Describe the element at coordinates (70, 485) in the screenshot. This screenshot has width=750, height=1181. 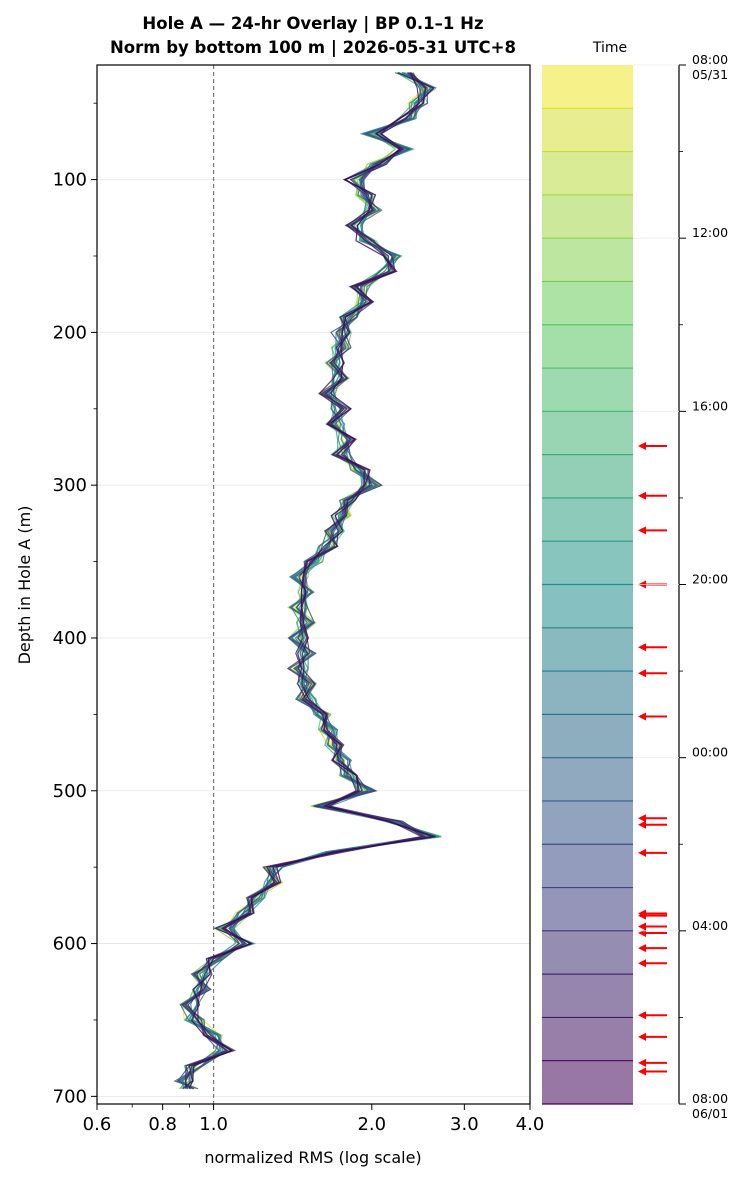
I see `y-tick-label: 300` at that location.